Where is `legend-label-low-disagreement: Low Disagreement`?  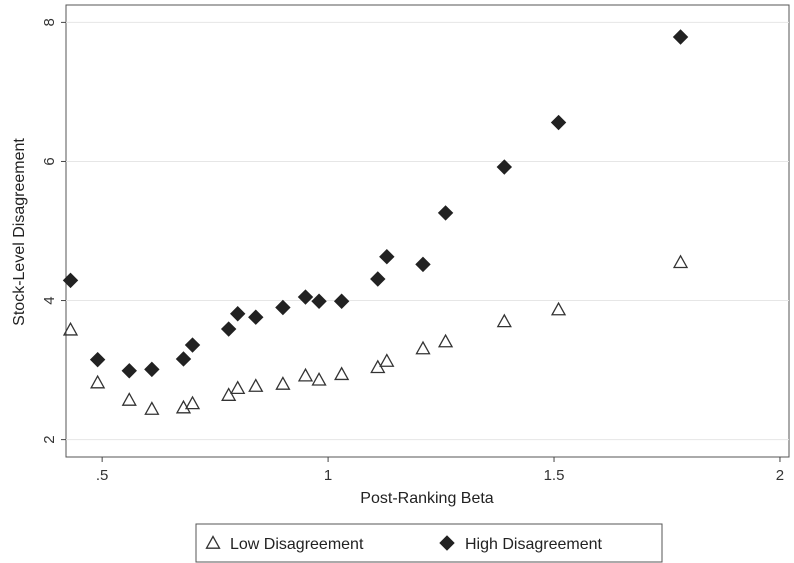
legend-label-low-disagreement: Low Disagreement is located at coordinates (297, 544).